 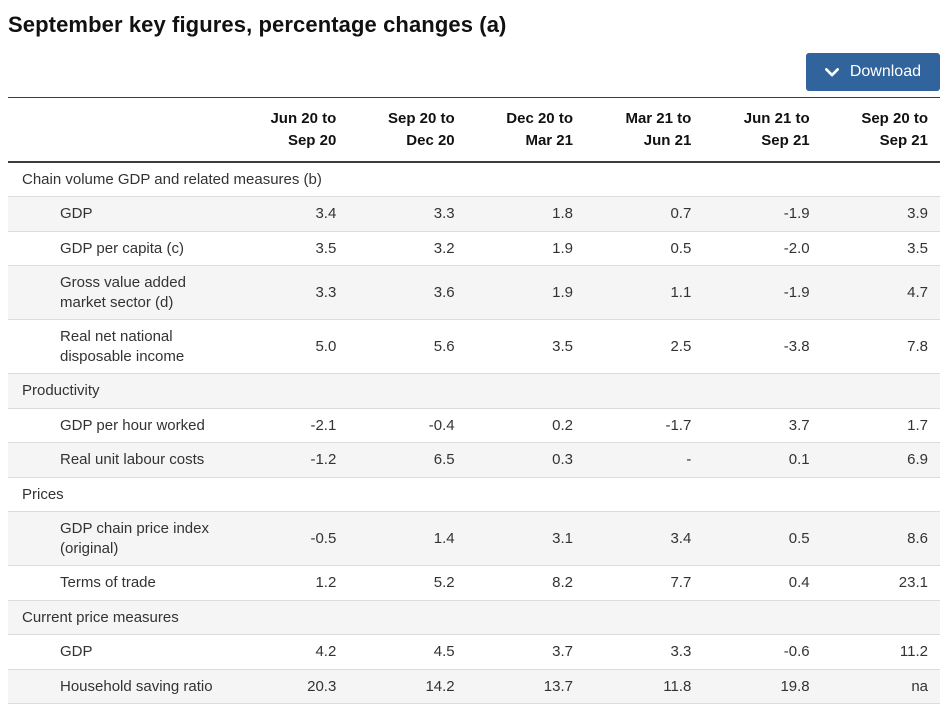 I want to click on cell-value: 0.2, so click(x=525, y=425).